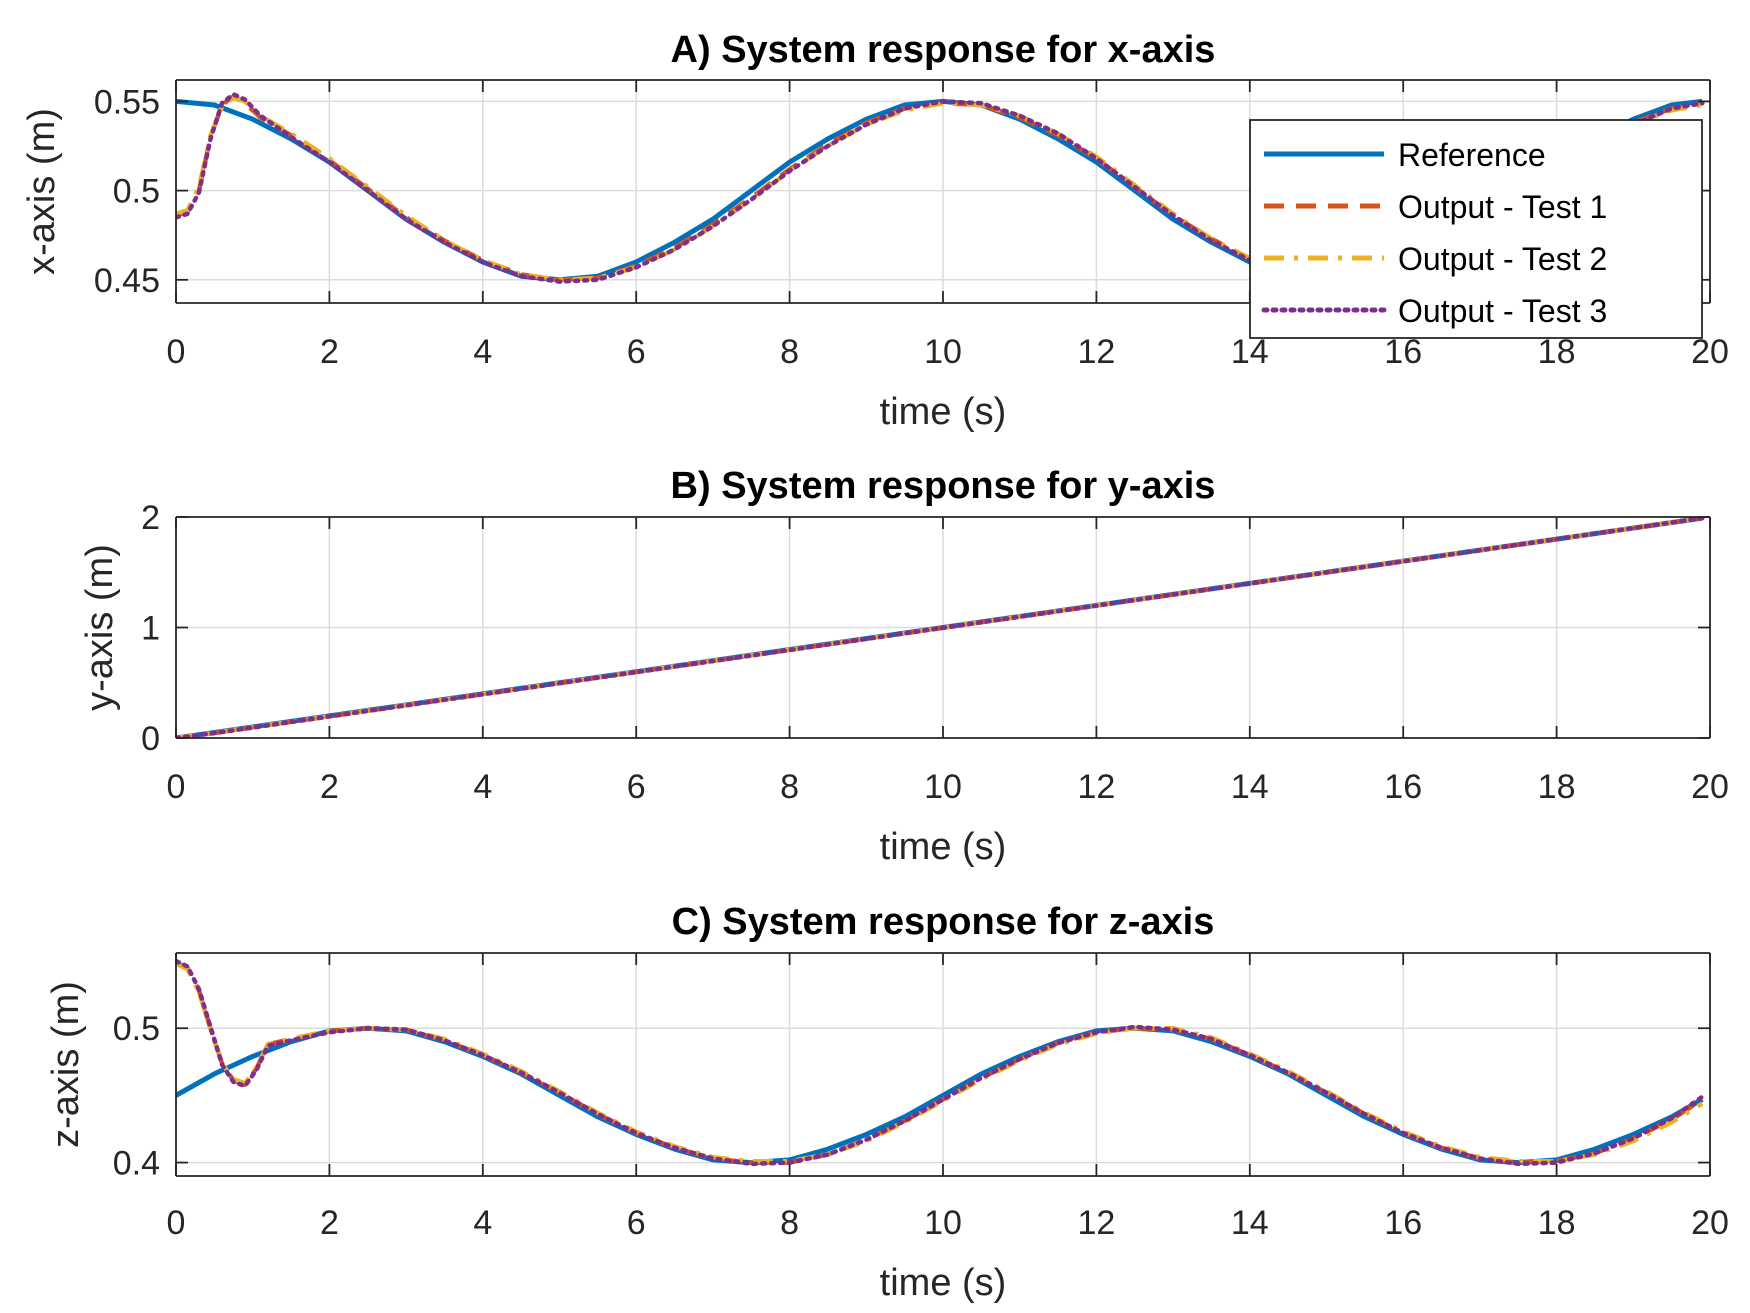  Describe the element at coordinates (150, 739) in the screenshot. I see `y-tick-label: 0` at that location.